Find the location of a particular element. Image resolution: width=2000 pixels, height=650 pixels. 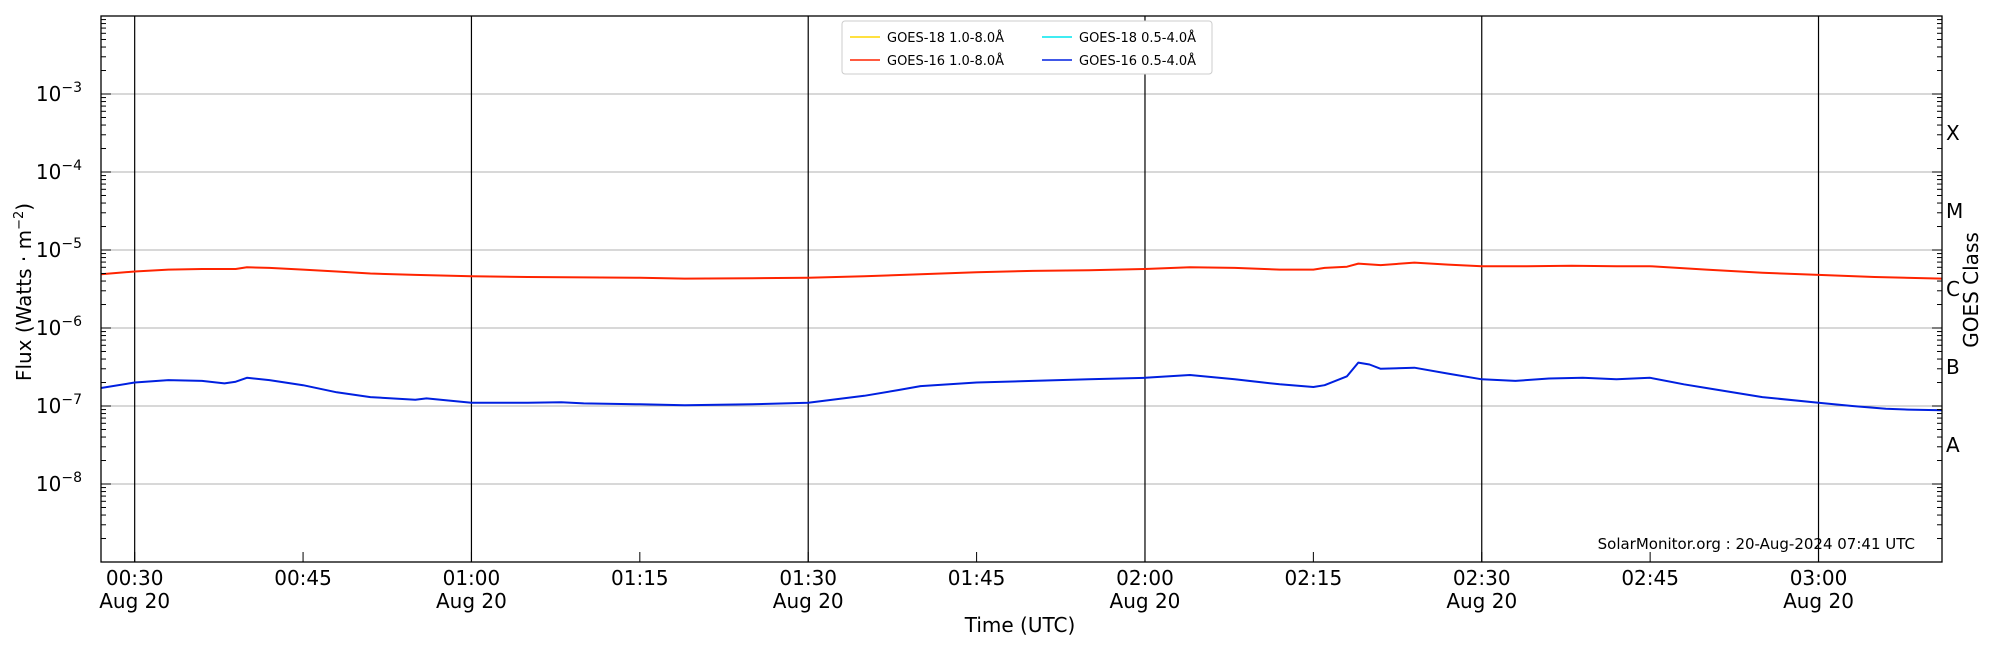

goes-class-label: C is located at coordinates (1953, 289).